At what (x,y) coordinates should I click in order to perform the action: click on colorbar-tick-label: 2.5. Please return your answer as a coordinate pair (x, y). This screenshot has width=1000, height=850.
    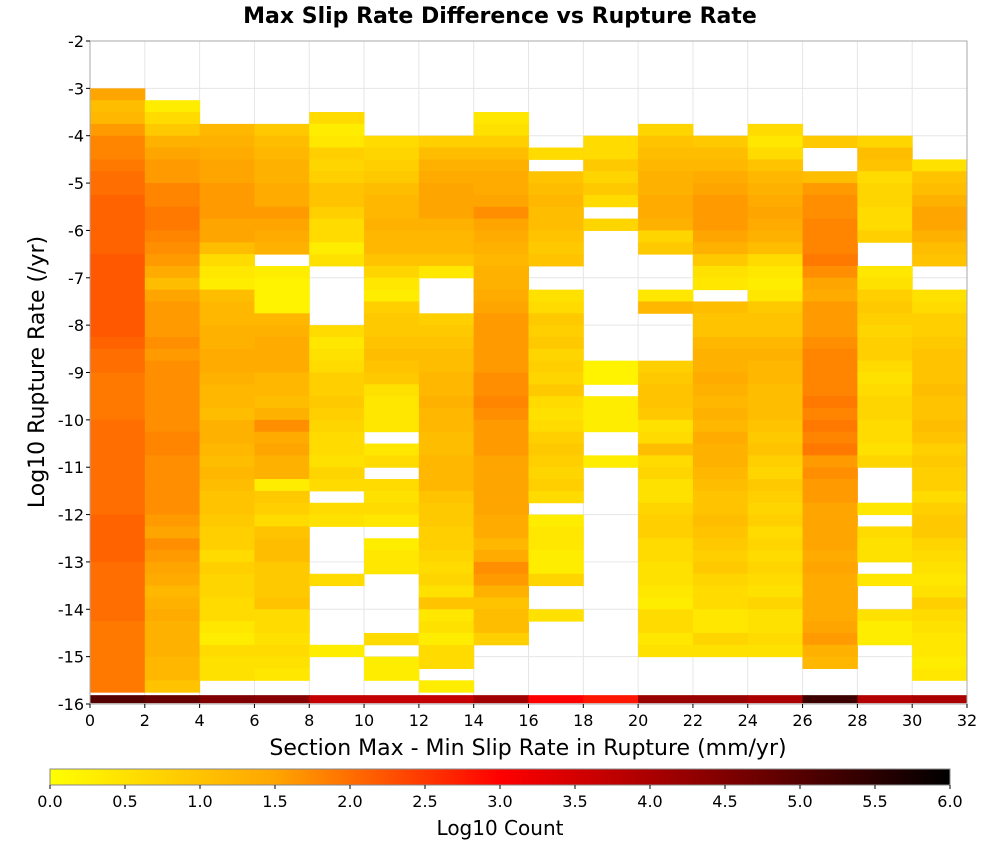
    Looking at the image, I should click on (424, 801).